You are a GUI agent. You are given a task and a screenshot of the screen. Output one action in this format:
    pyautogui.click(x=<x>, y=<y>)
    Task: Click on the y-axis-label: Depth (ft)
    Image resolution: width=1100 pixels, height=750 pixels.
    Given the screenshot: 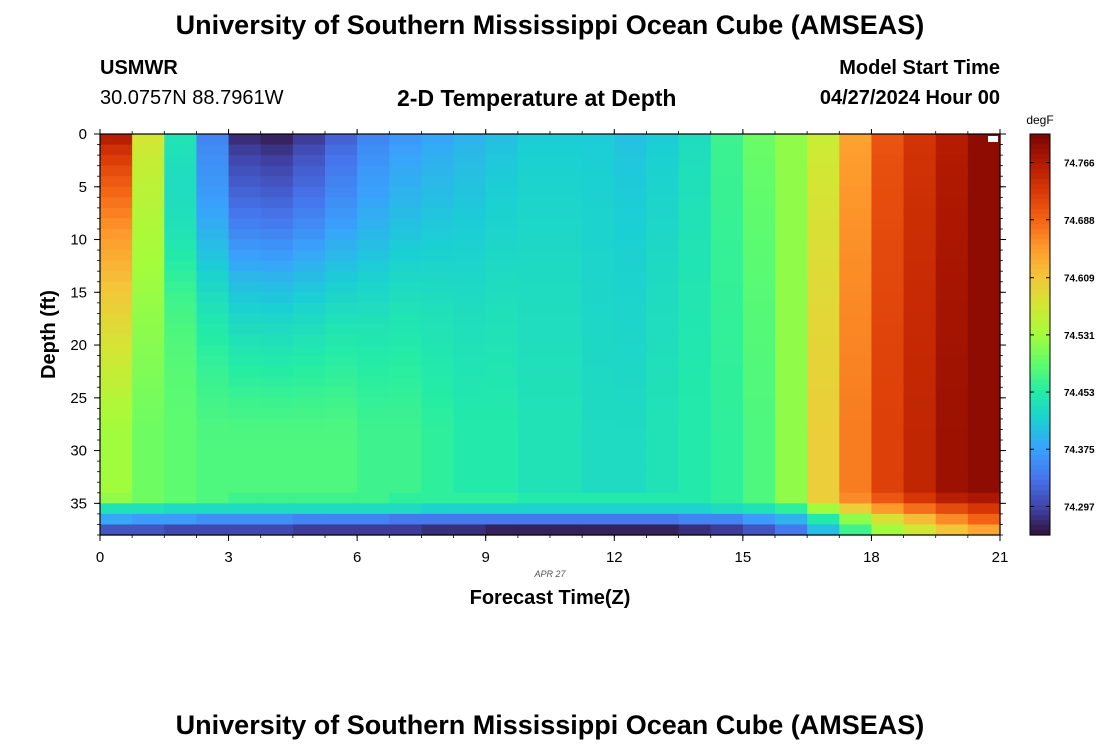 What is the action you would take?
    pyautogui.click(x=49, y=334)
    